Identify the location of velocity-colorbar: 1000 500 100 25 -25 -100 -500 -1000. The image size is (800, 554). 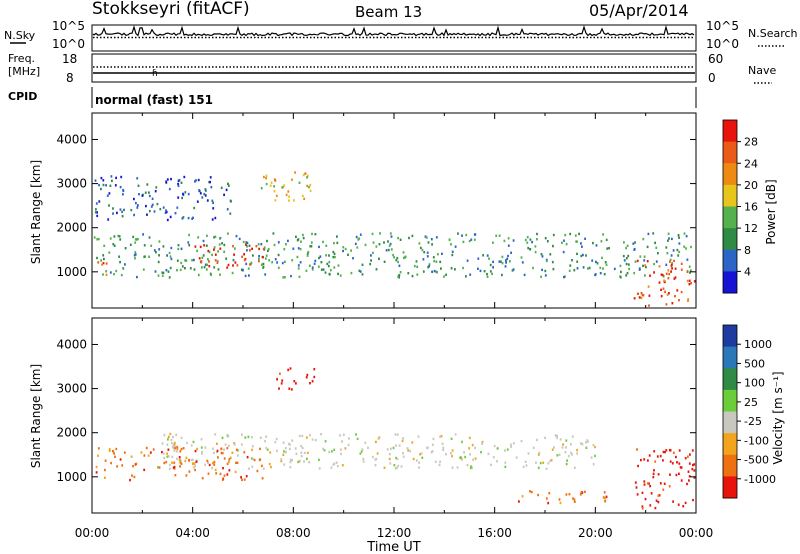
(749, 411).